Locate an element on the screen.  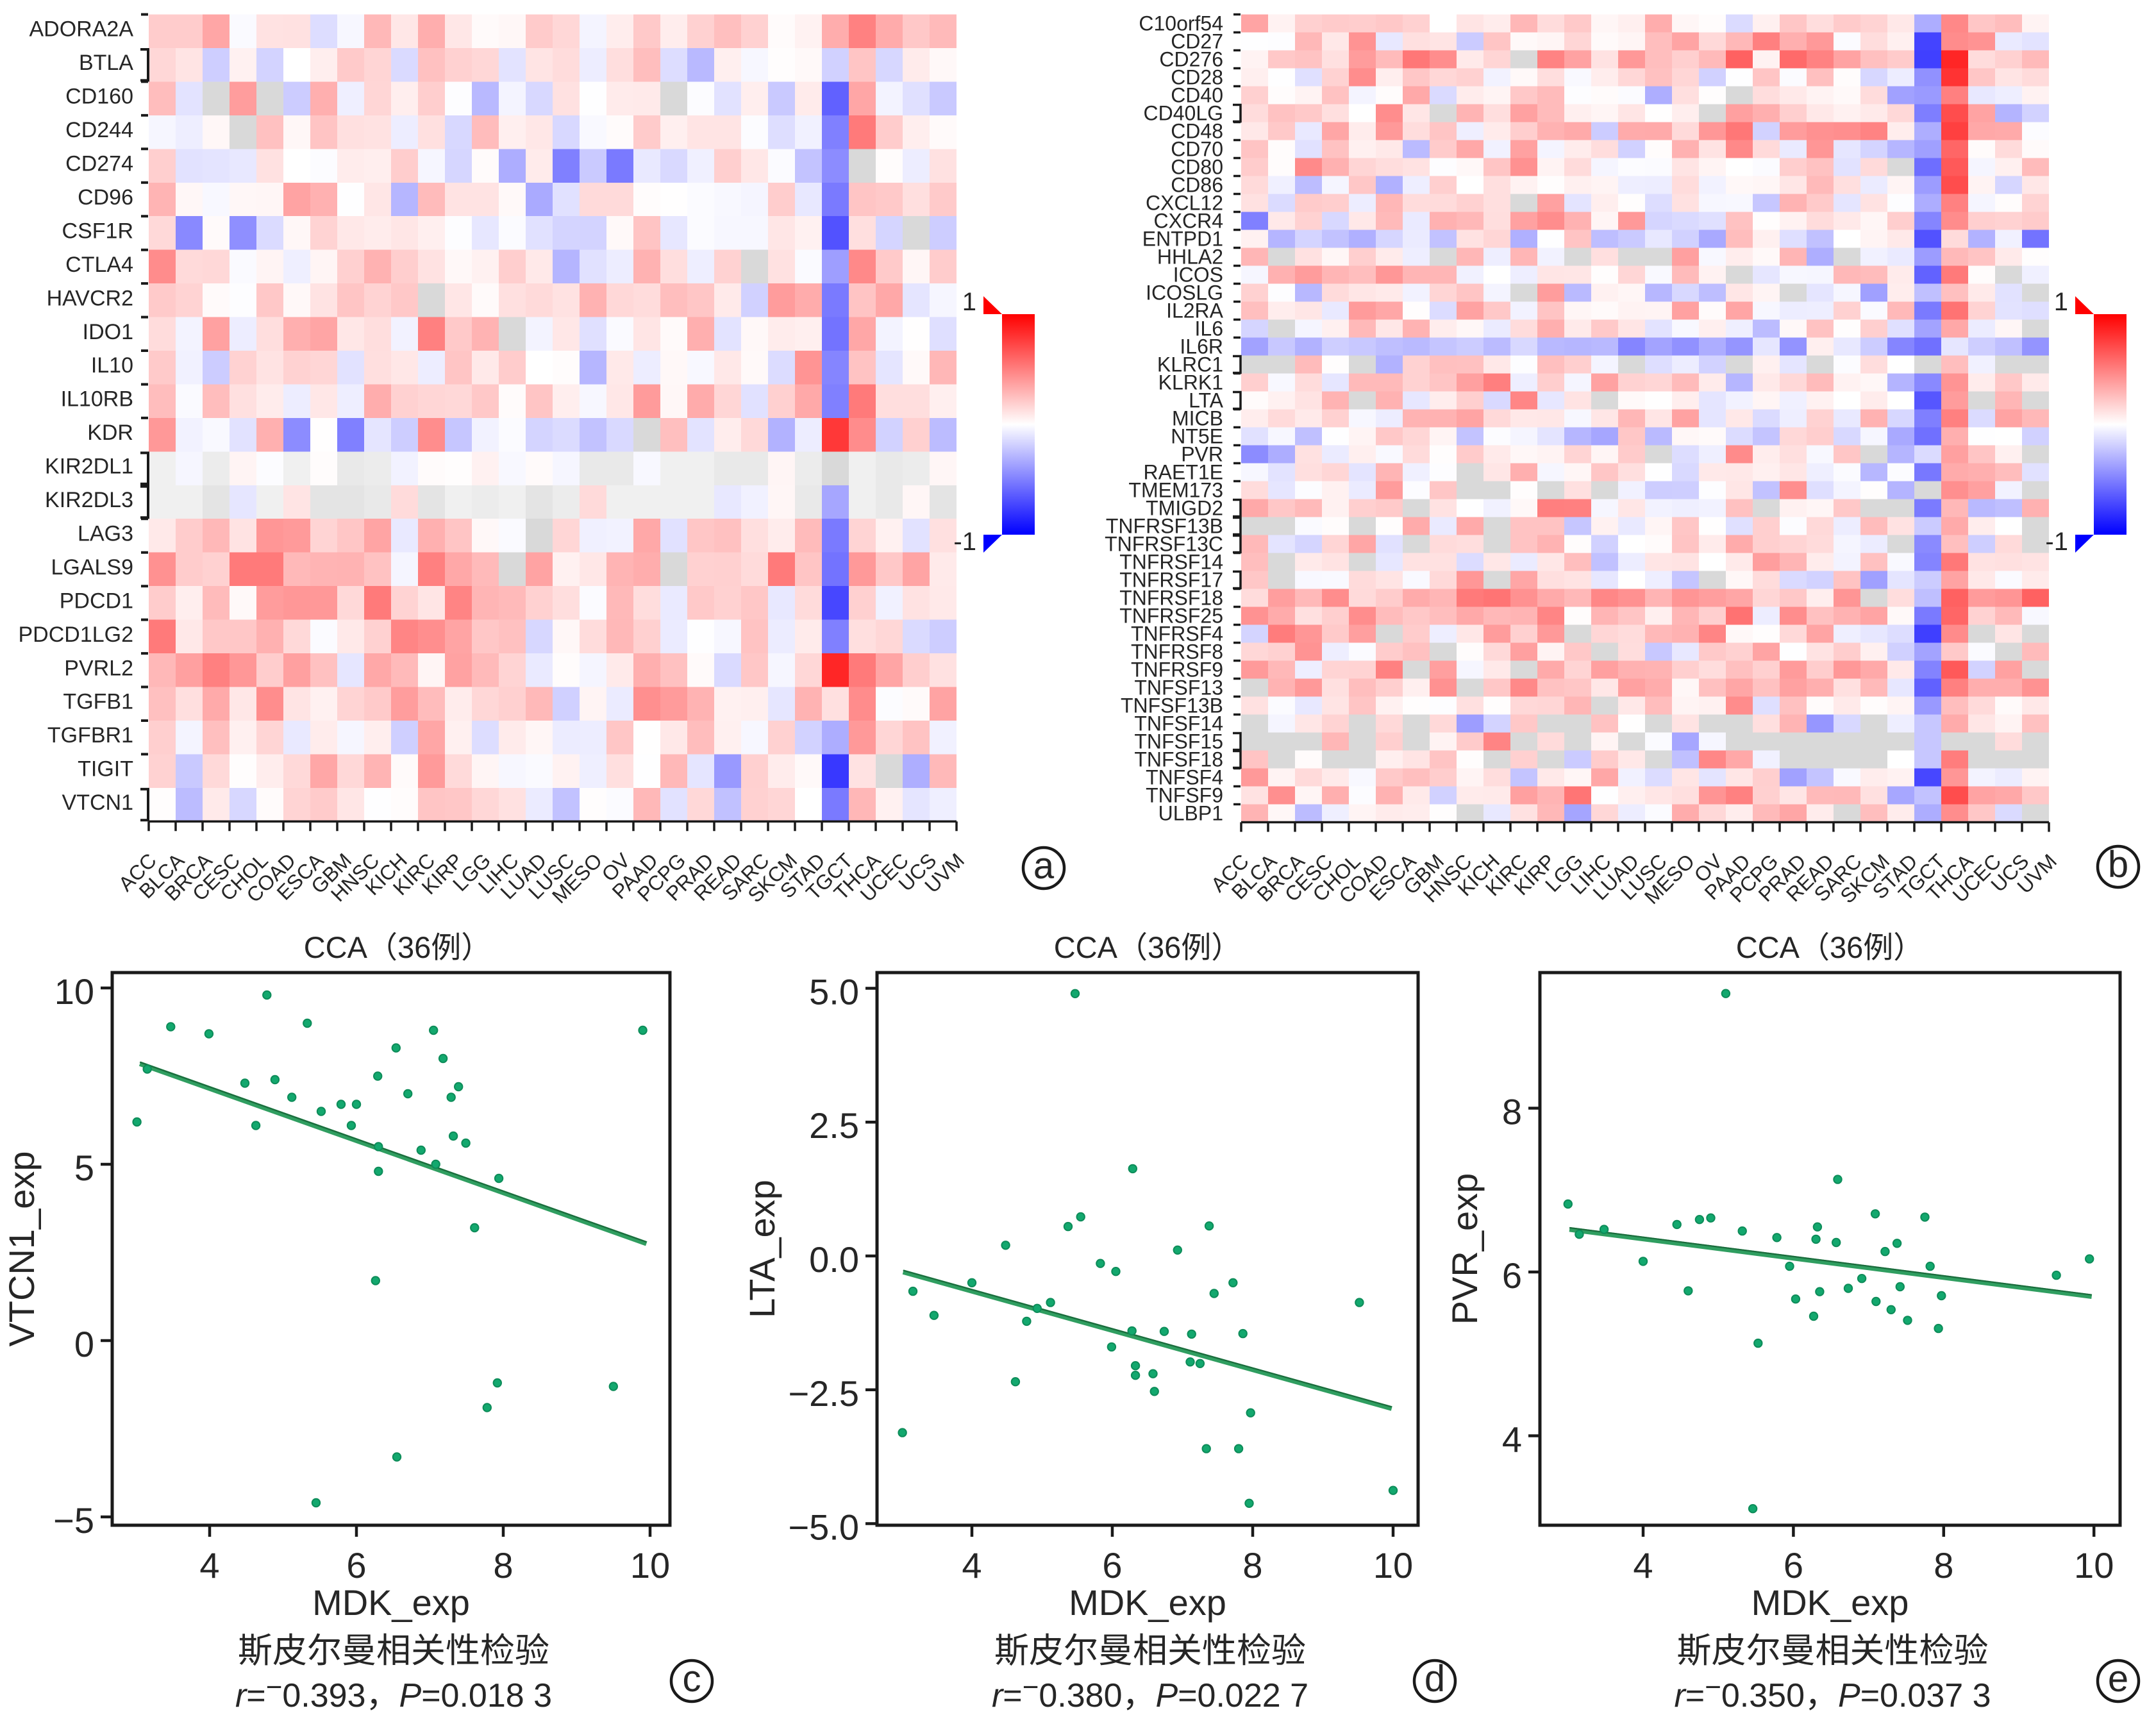
svg-text: HAVCR2 is located at coordinates (90, 298).